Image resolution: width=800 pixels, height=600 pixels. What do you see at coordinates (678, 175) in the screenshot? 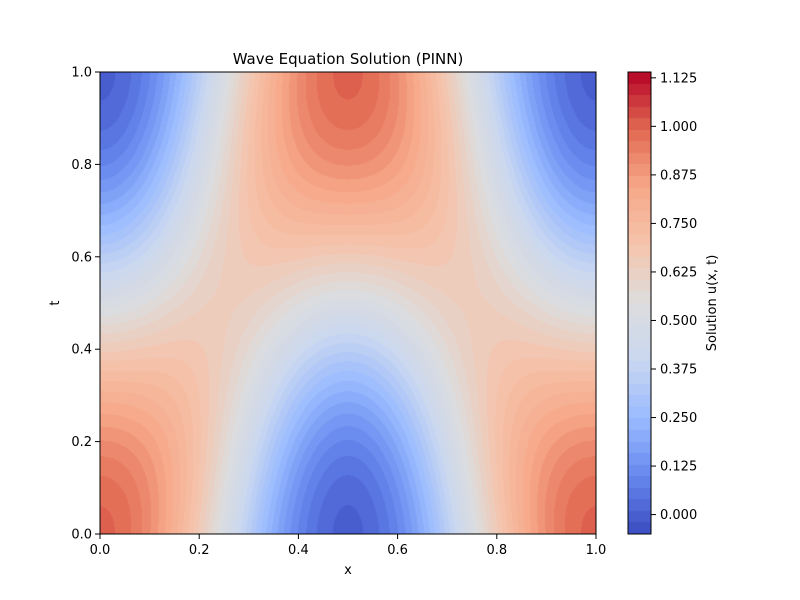
I see `colorbar-tick-label: 0.875` at bounding box center [678, 175].